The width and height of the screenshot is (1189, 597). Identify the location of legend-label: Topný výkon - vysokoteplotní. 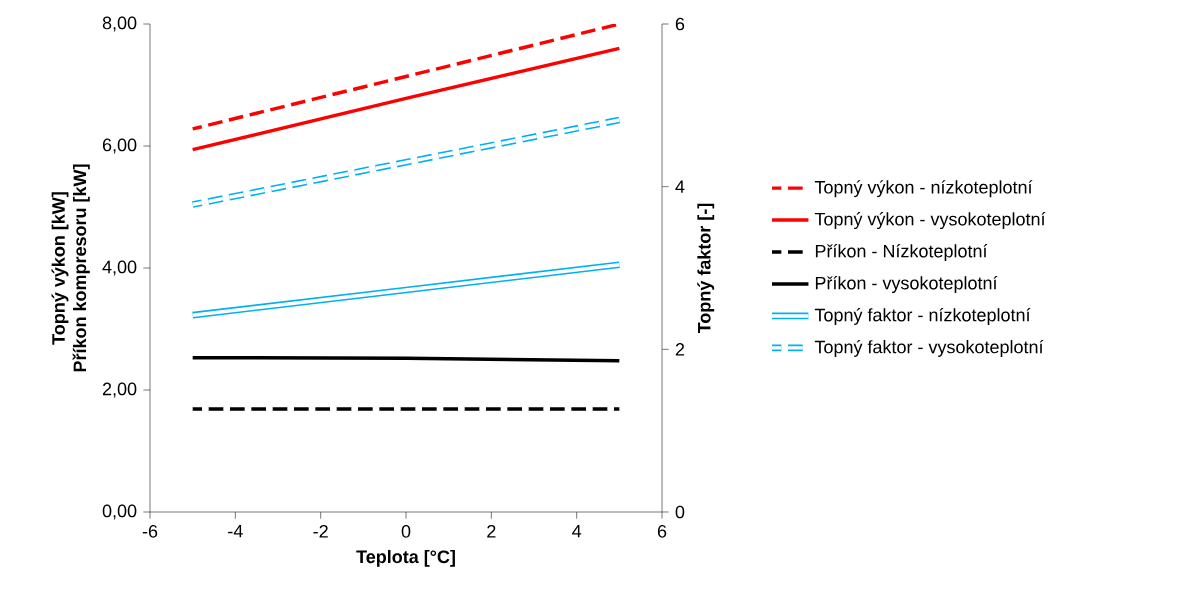
(930, 221).